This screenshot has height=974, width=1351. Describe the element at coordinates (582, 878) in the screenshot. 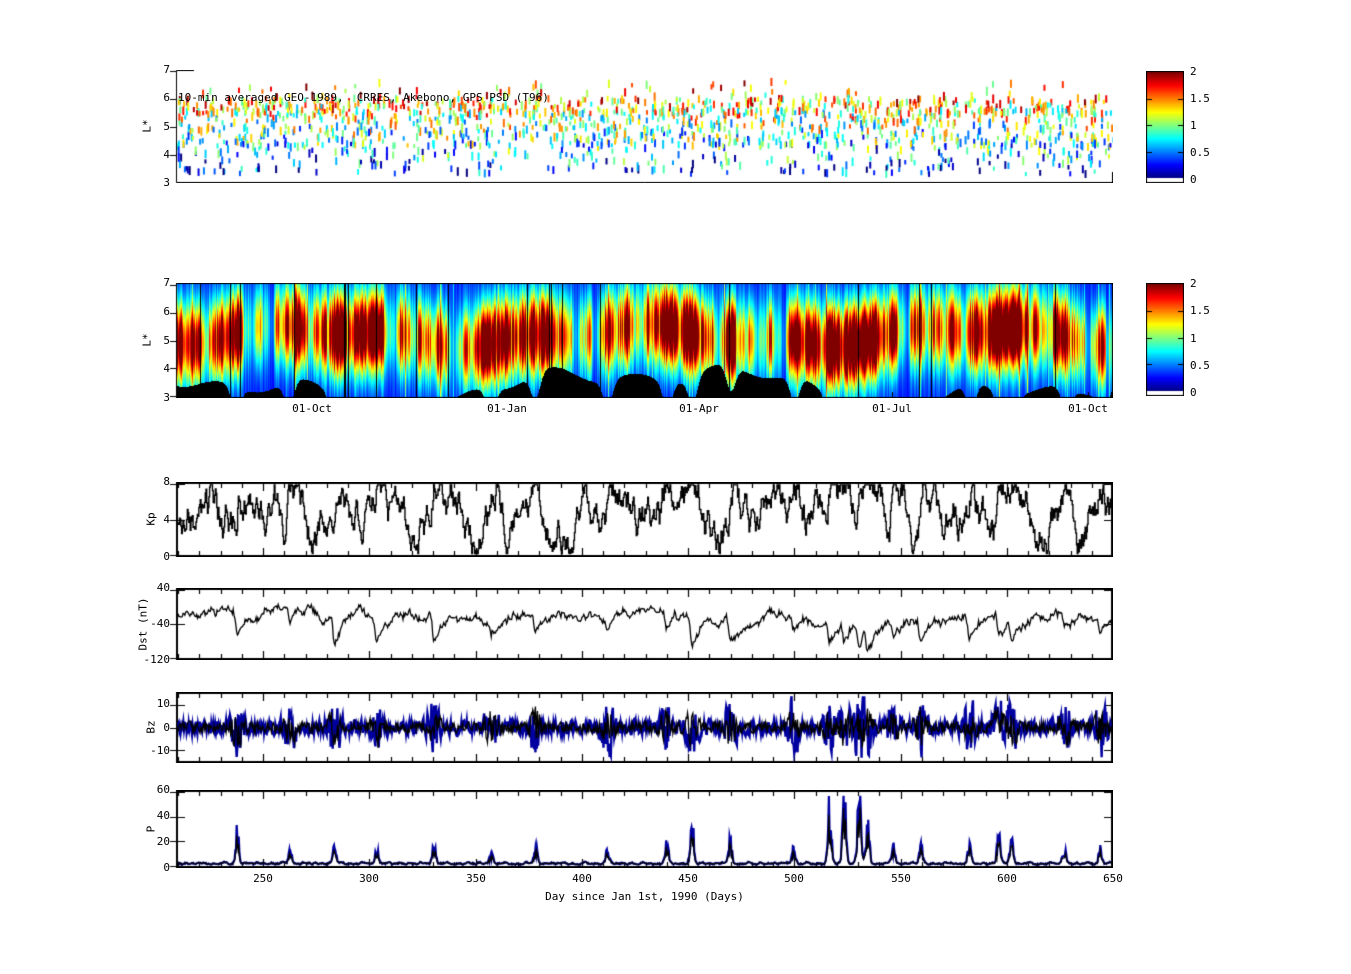

I see `day-tick-400: 400` at that location.